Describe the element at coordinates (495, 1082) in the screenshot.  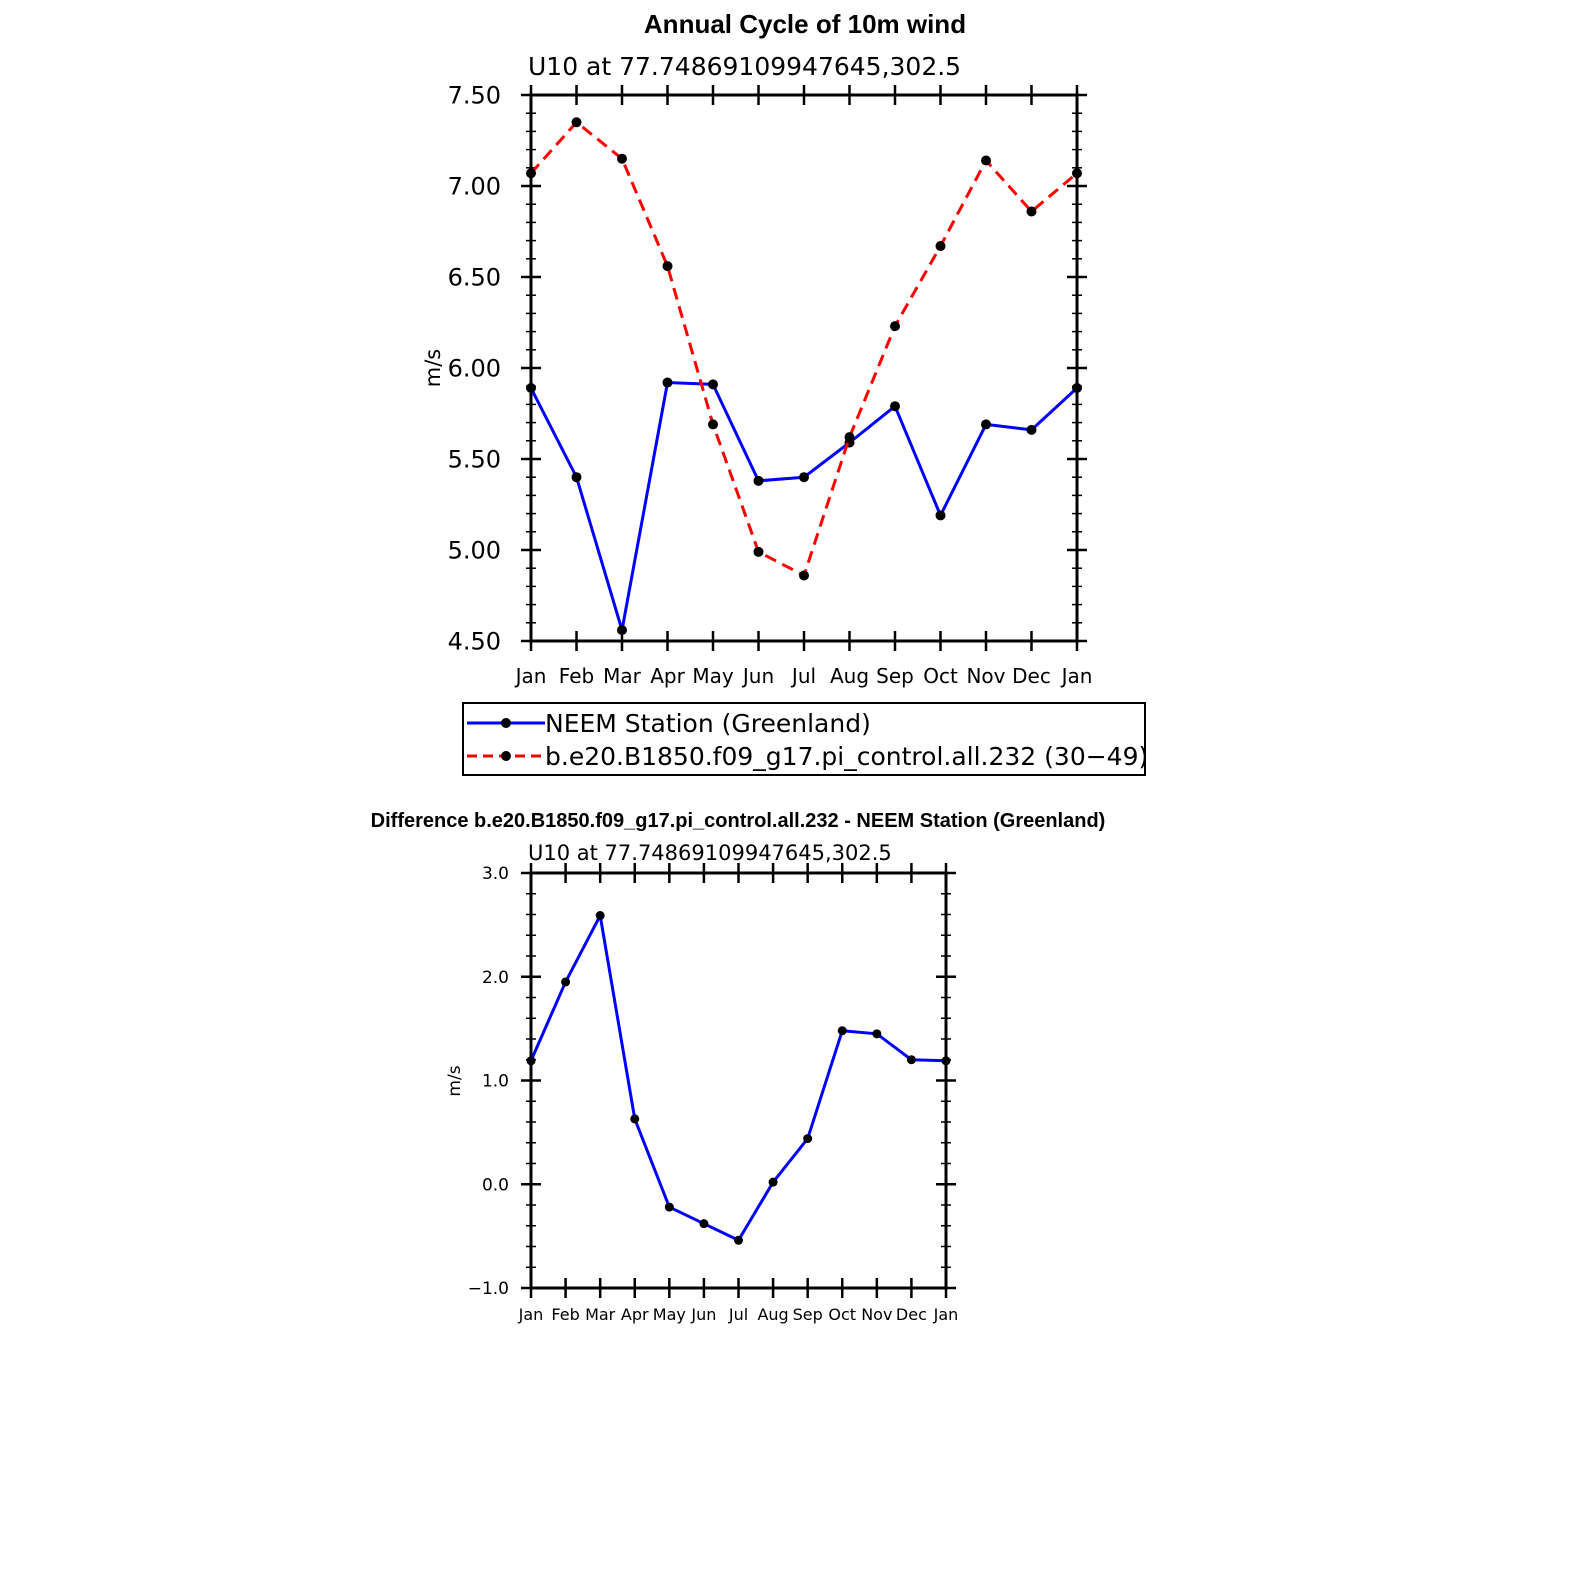
I see `y-tick-label: 1.0` at that location.